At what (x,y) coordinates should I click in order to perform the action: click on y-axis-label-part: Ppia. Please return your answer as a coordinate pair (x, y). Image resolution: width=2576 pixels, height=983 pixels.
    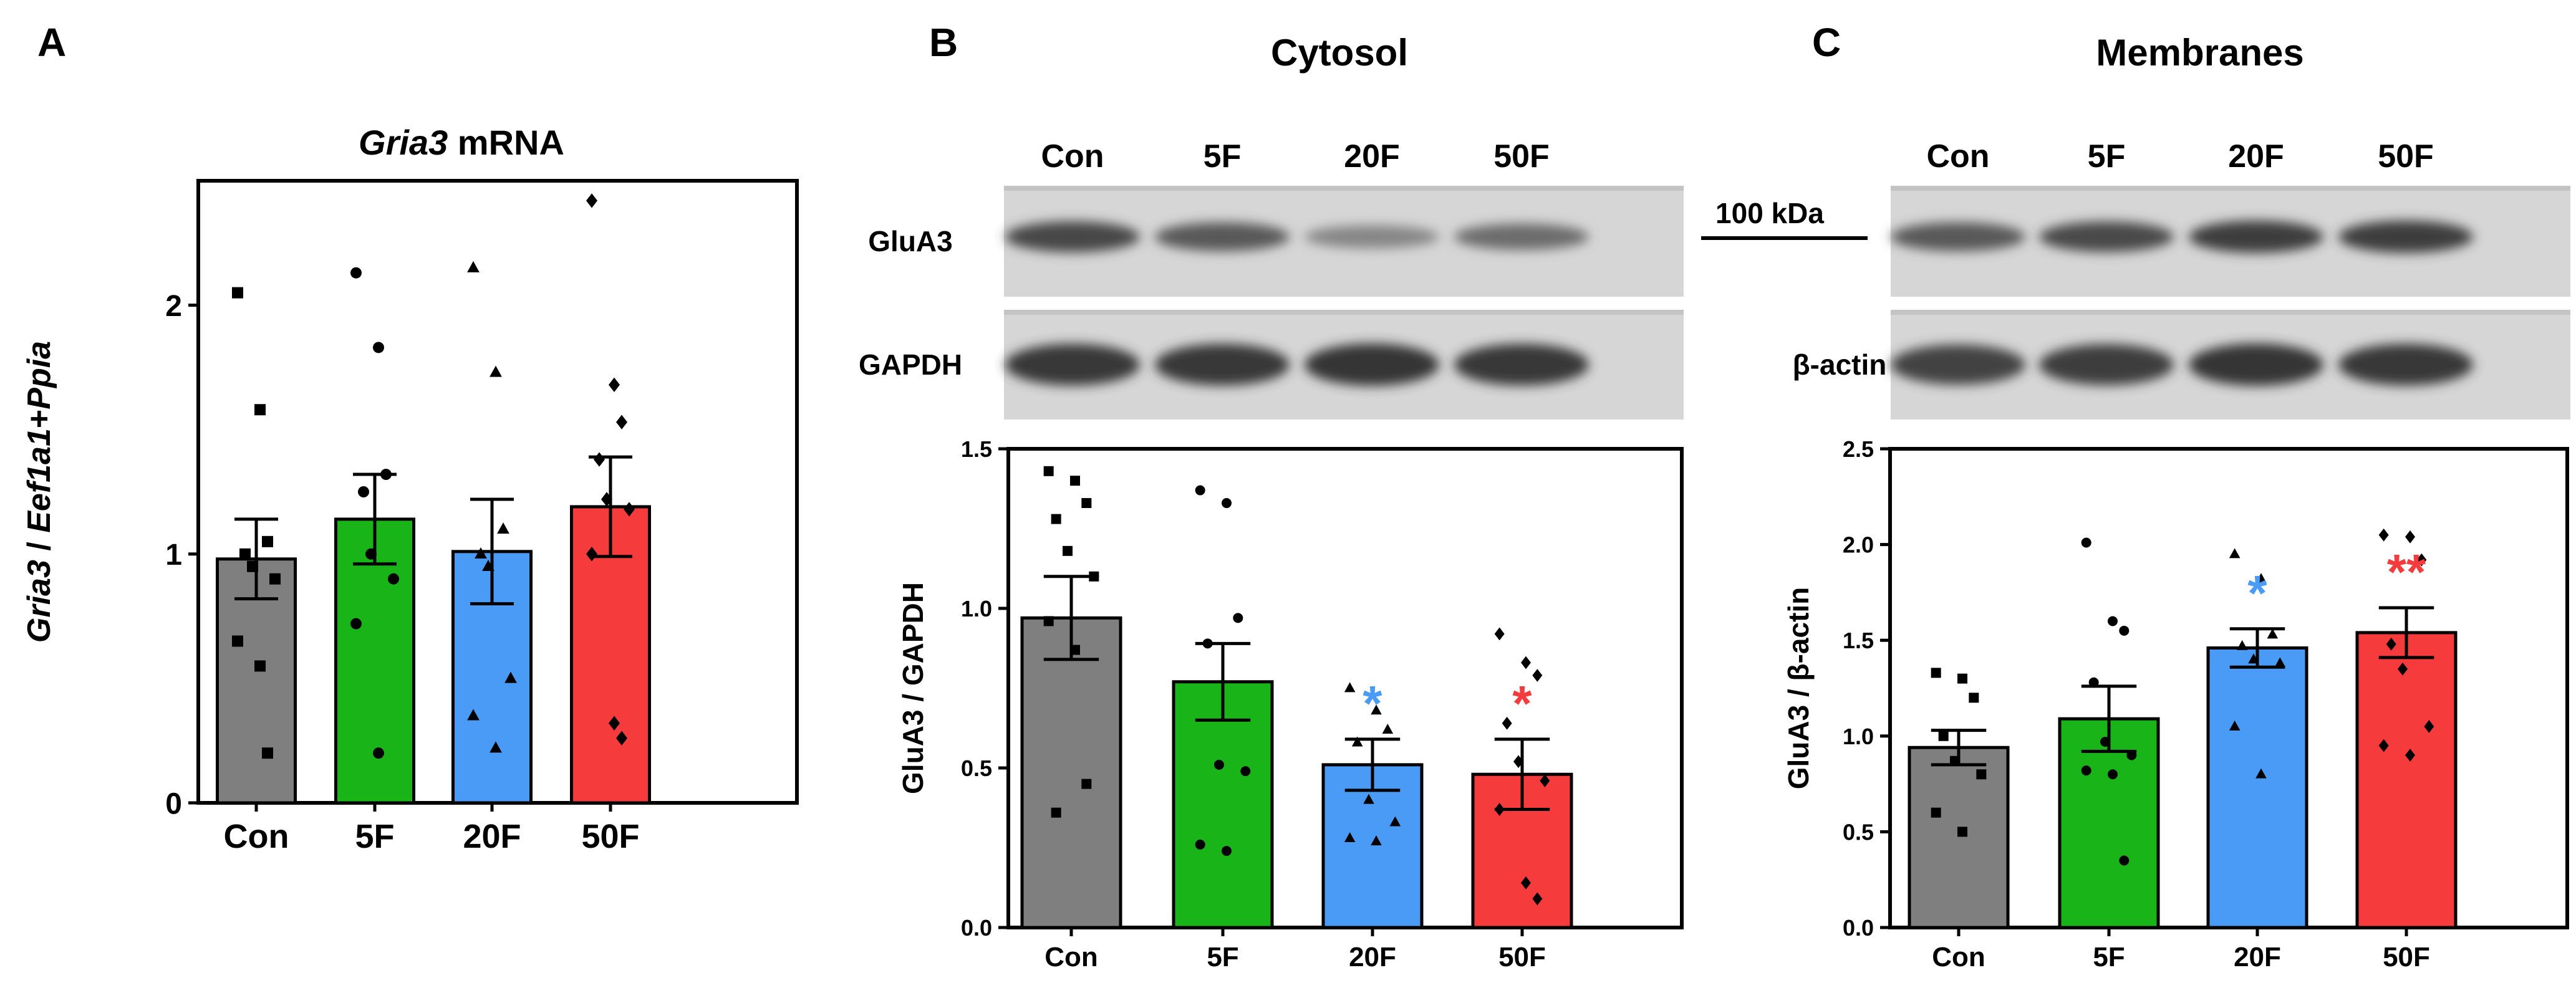
    Looking at the image, I should click on (39, 375).